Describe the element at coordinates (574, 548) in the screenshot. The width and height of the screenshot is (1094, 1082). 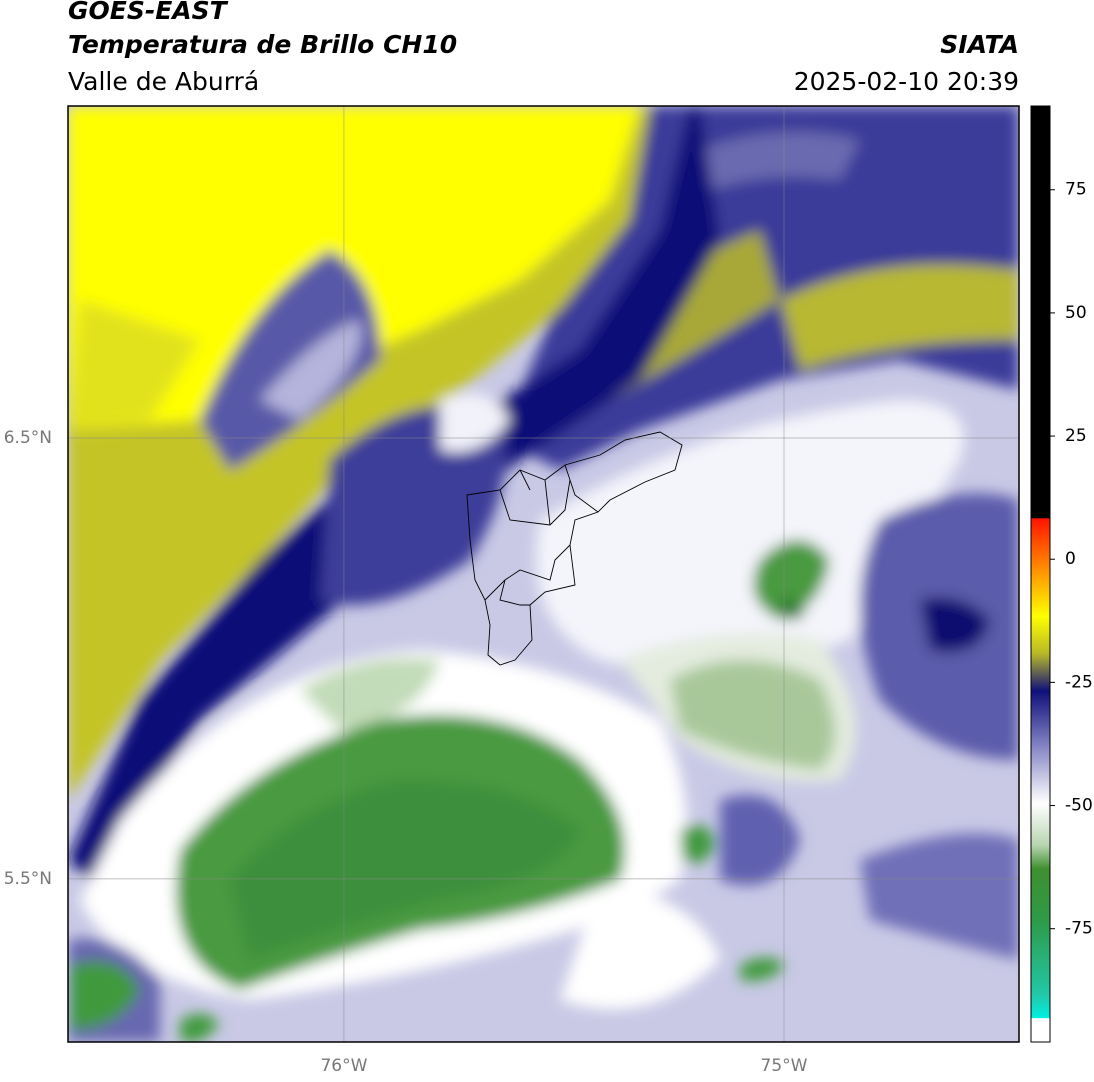
I see `municipal-boundaries` at that location.